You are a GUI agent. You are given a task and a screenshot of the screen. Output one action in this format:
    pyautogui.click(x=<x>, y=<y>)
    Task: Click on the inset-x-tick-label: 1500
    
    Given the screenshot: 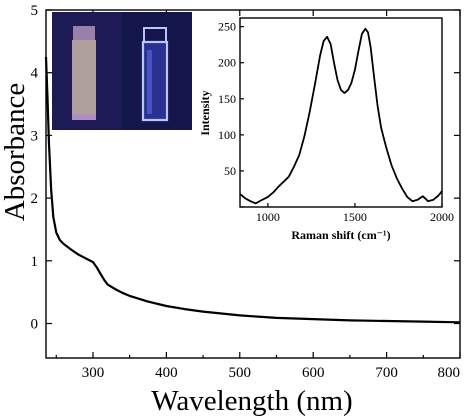 What is the action you would take?
    pyautogui.click(x=355, y=217)
    